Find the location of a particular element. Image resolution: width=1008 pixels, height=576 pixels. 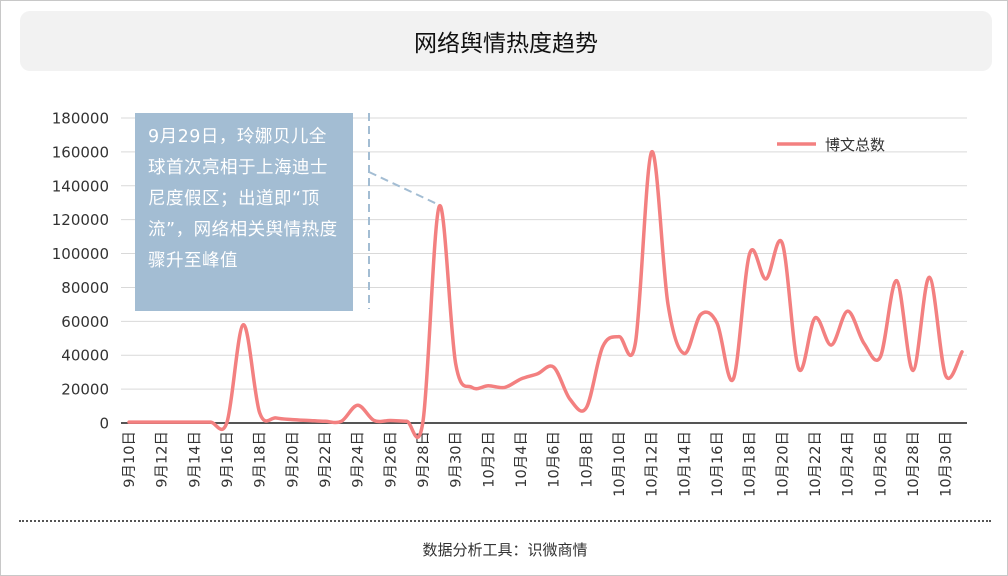

y-tick-label: 60000 is located at coordinates (85, 322).